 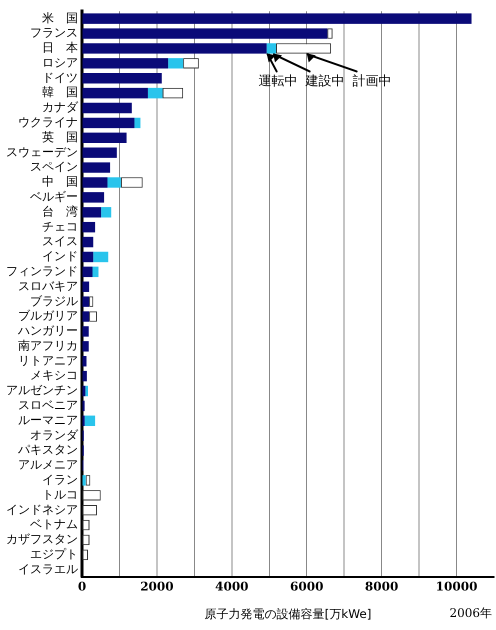 I want to click on x-tick-label: 6000, so click(x=307, y=587).